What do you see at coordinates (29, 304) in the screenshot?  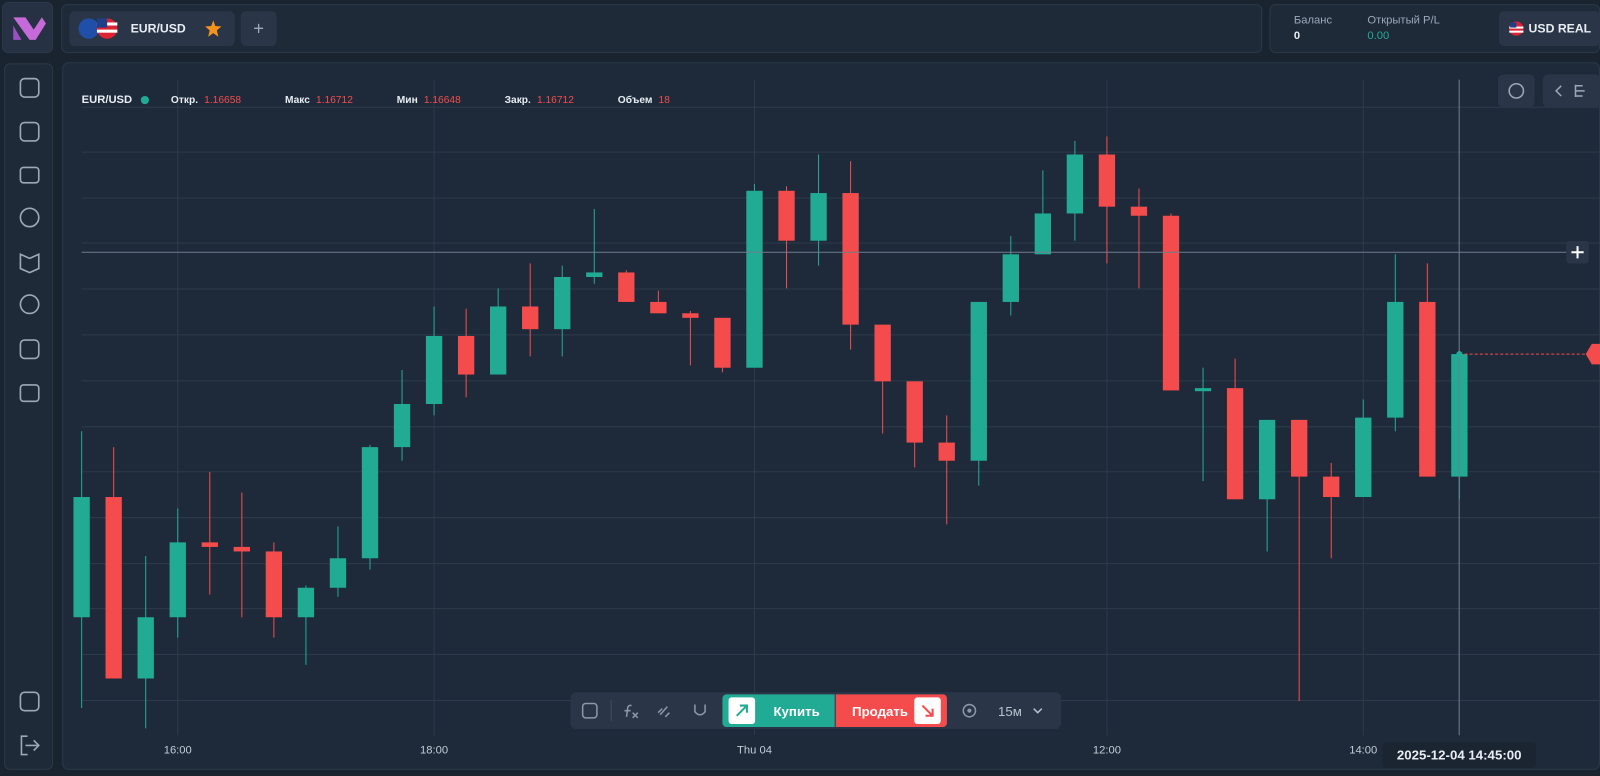 I see `icon-settings` at bounding box center [29, 304].